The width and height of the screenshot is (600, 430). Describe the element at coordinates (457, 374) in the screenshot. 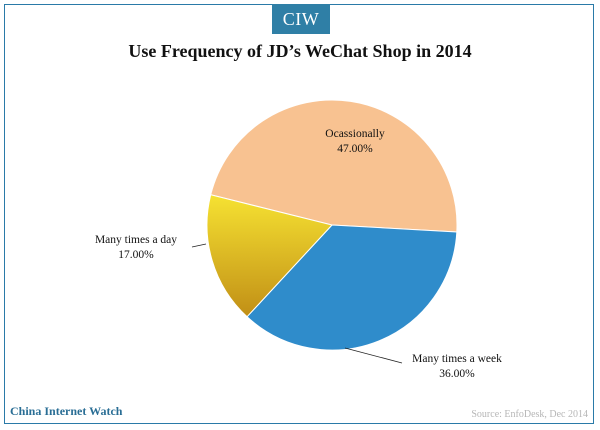

I see `label-week-value: 36.00%` at that location.